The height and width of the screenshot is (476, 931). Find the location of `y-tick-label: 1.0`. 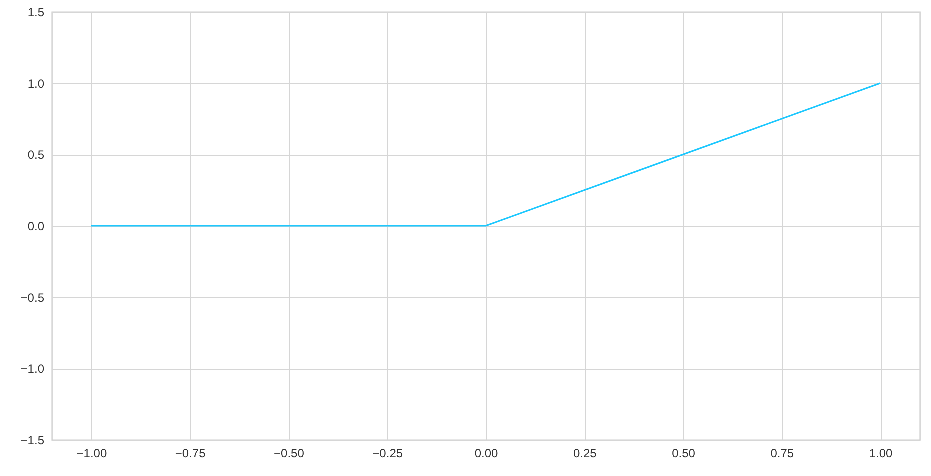

y-tick-label: 1.0 is located at coordinates (36, 83).